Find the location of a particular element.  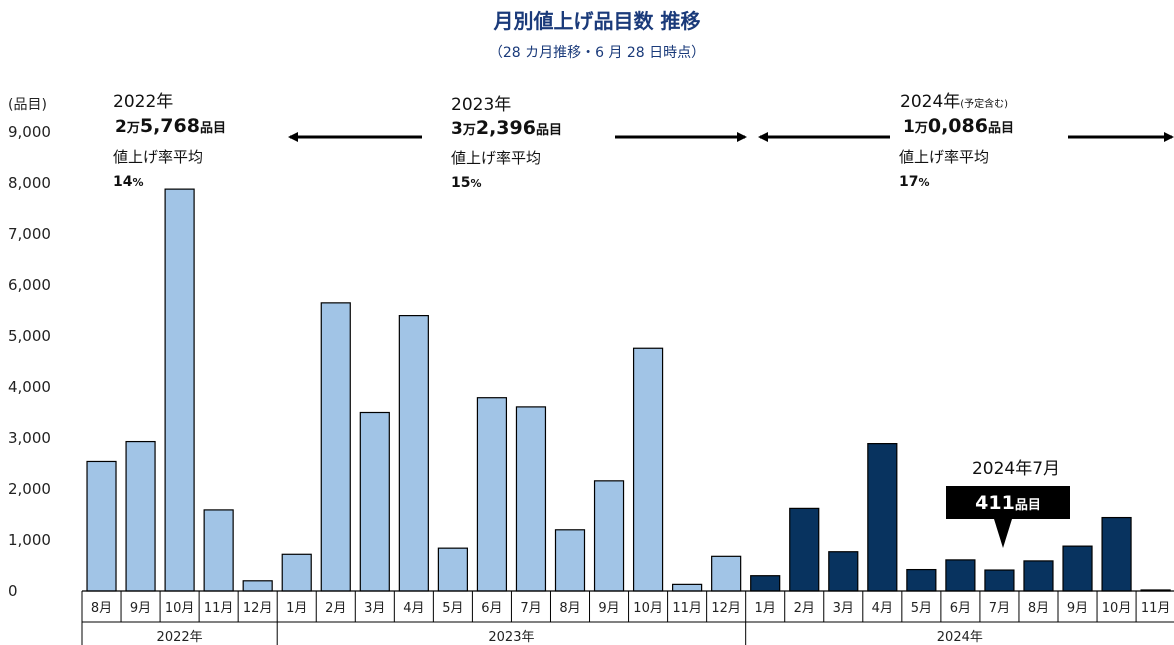

chart-subtitle: （28 カ月推移・6 月 28 日時点） is located at coordinates (597, 53).